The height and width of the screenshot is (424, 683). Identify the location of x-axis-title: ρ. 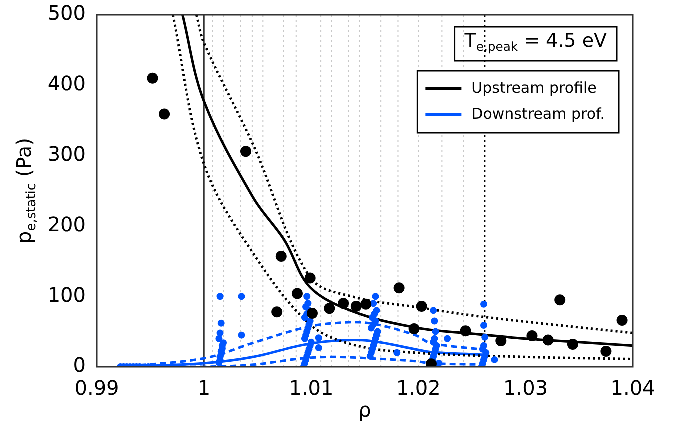
(365, 410).